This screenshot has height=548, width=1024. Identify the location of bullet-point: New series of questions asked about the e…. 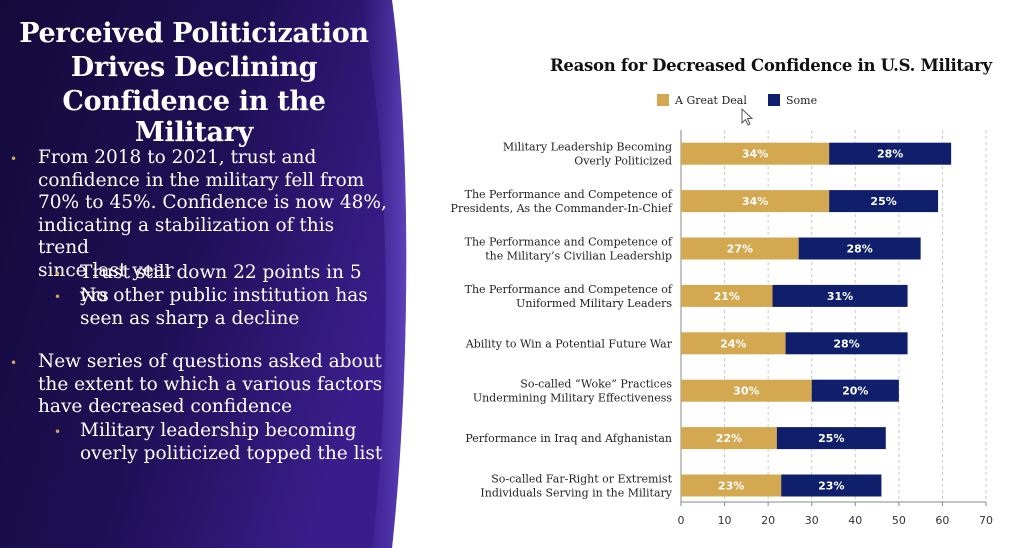
(213, 385).